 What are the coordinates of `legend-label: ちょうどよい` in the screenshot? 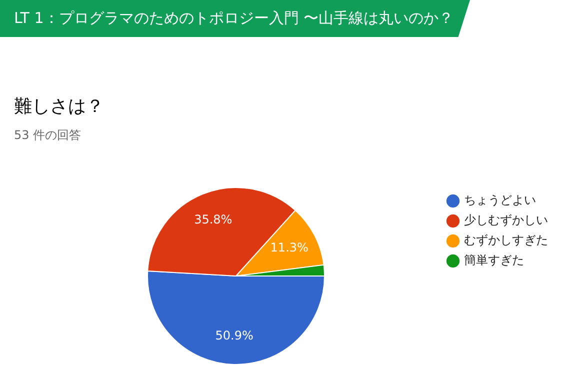 It's located at (500, 200).